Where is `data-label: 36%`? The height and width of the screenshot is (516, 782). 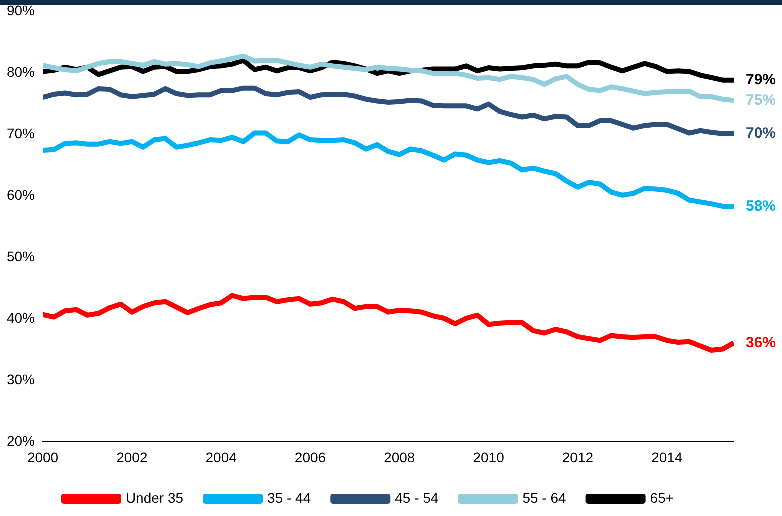 data-label: 36% is located at coordinates (761, 343).